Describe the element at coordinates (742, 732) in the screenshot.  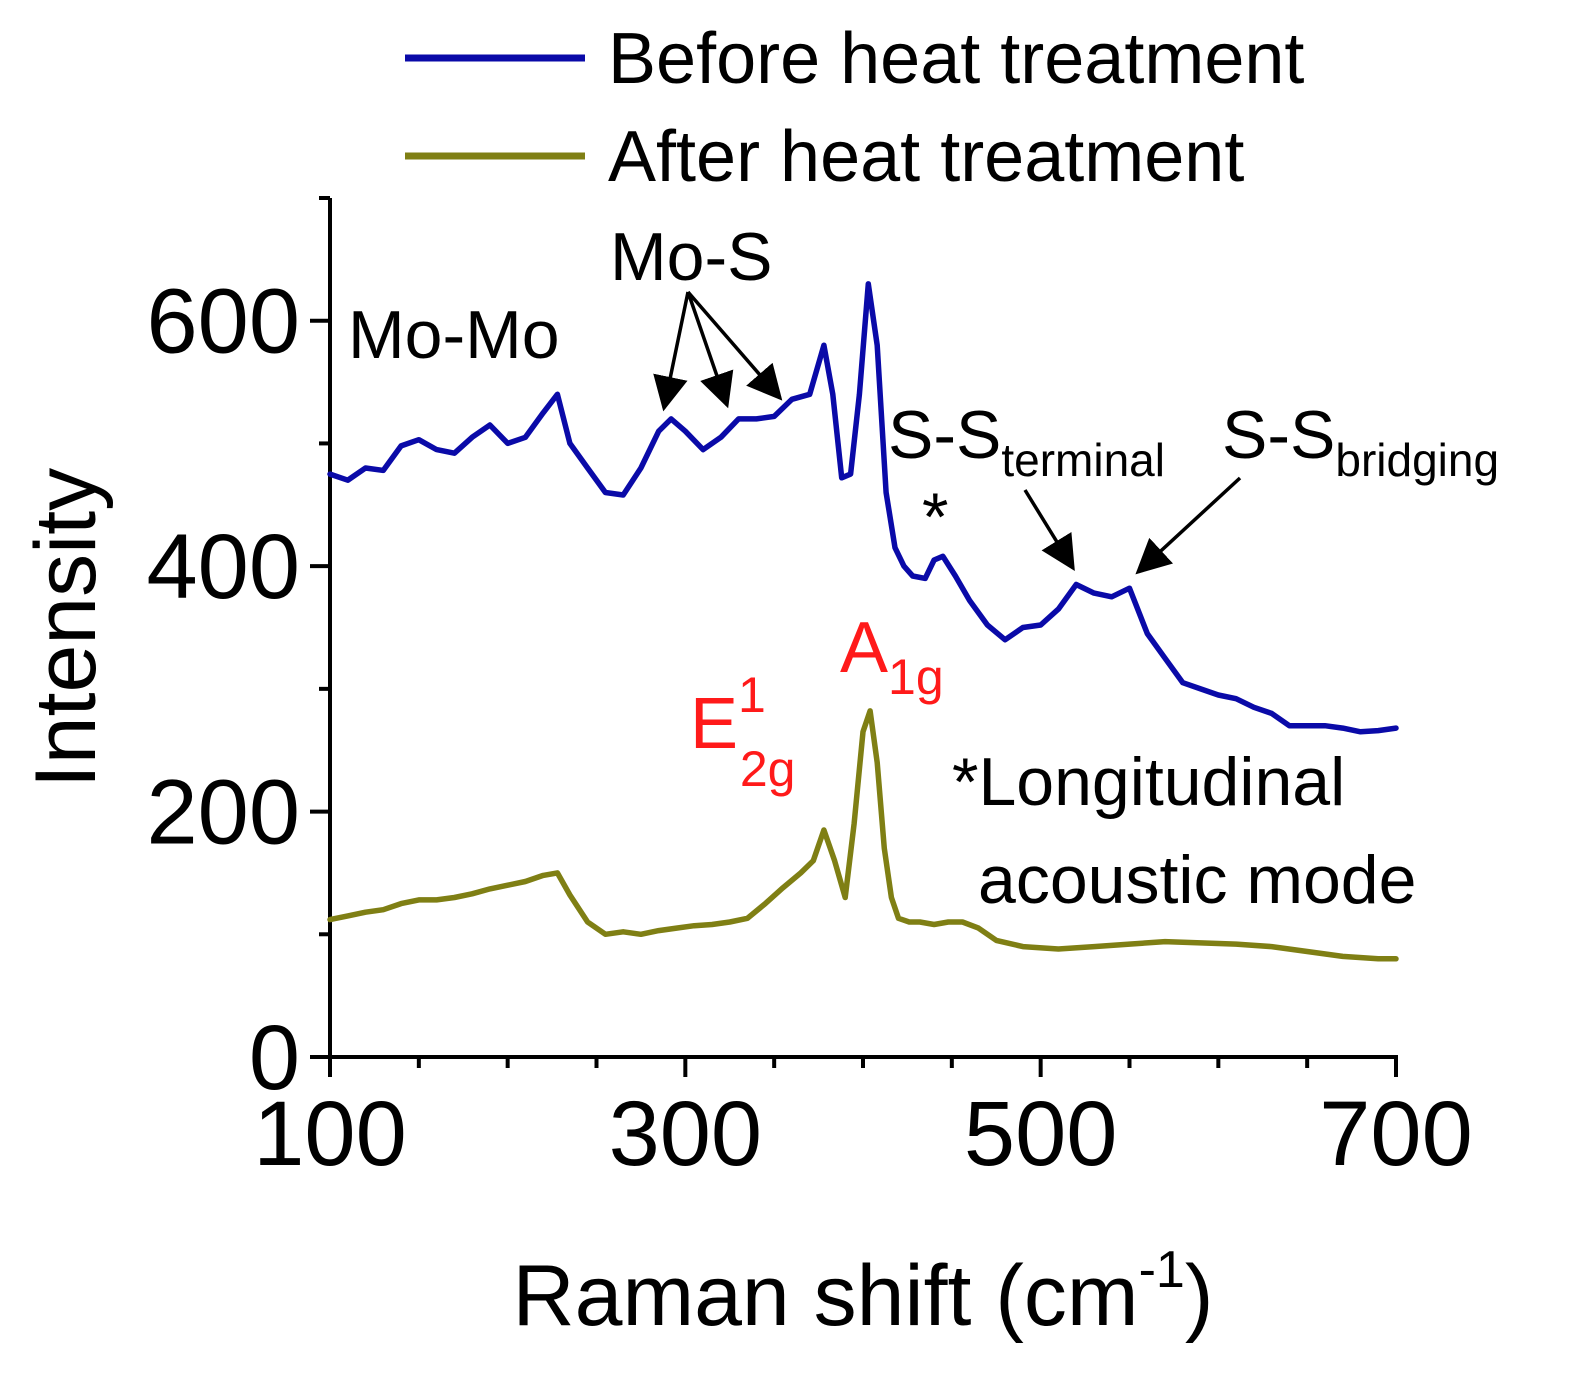
I see `annotation-e12g: E1 2g` at that location.